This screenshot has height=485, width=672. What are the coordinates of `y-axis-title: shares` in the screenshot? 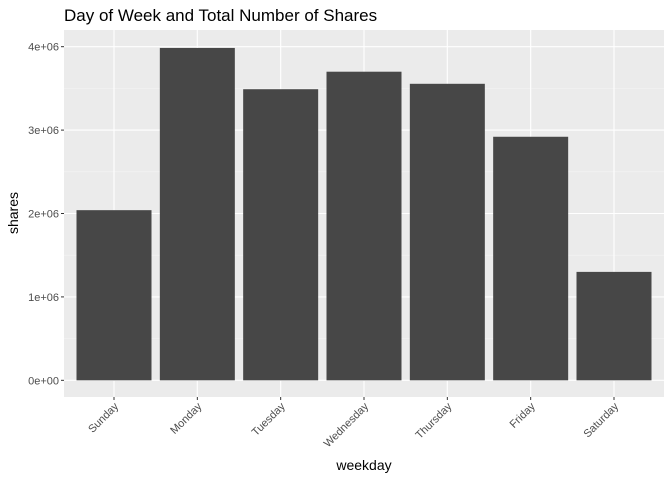 It's located at (13, 213).